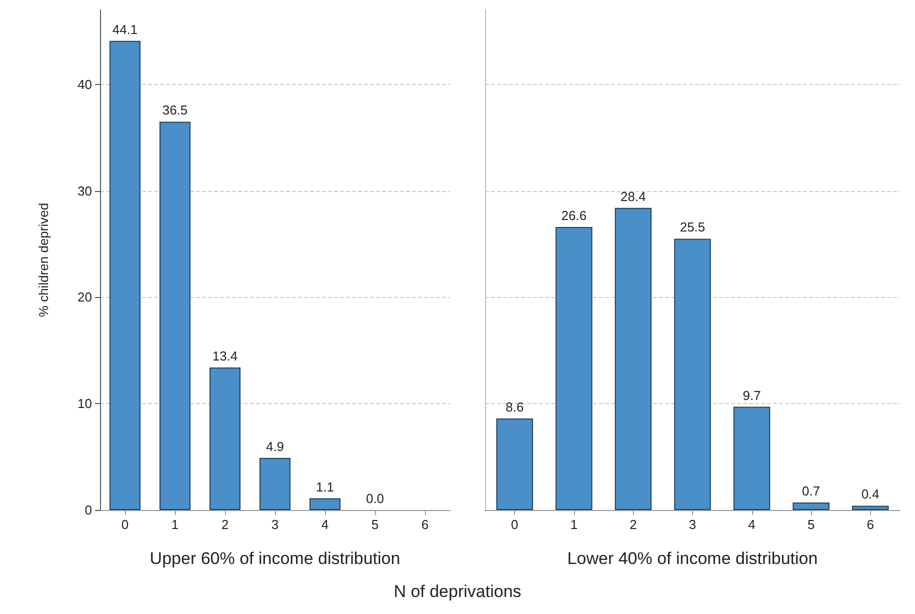 The image size is (915, 614). Describe the element at coordinates (275, 446) in the screenshot. I see `data-label: 4.9` at that location.